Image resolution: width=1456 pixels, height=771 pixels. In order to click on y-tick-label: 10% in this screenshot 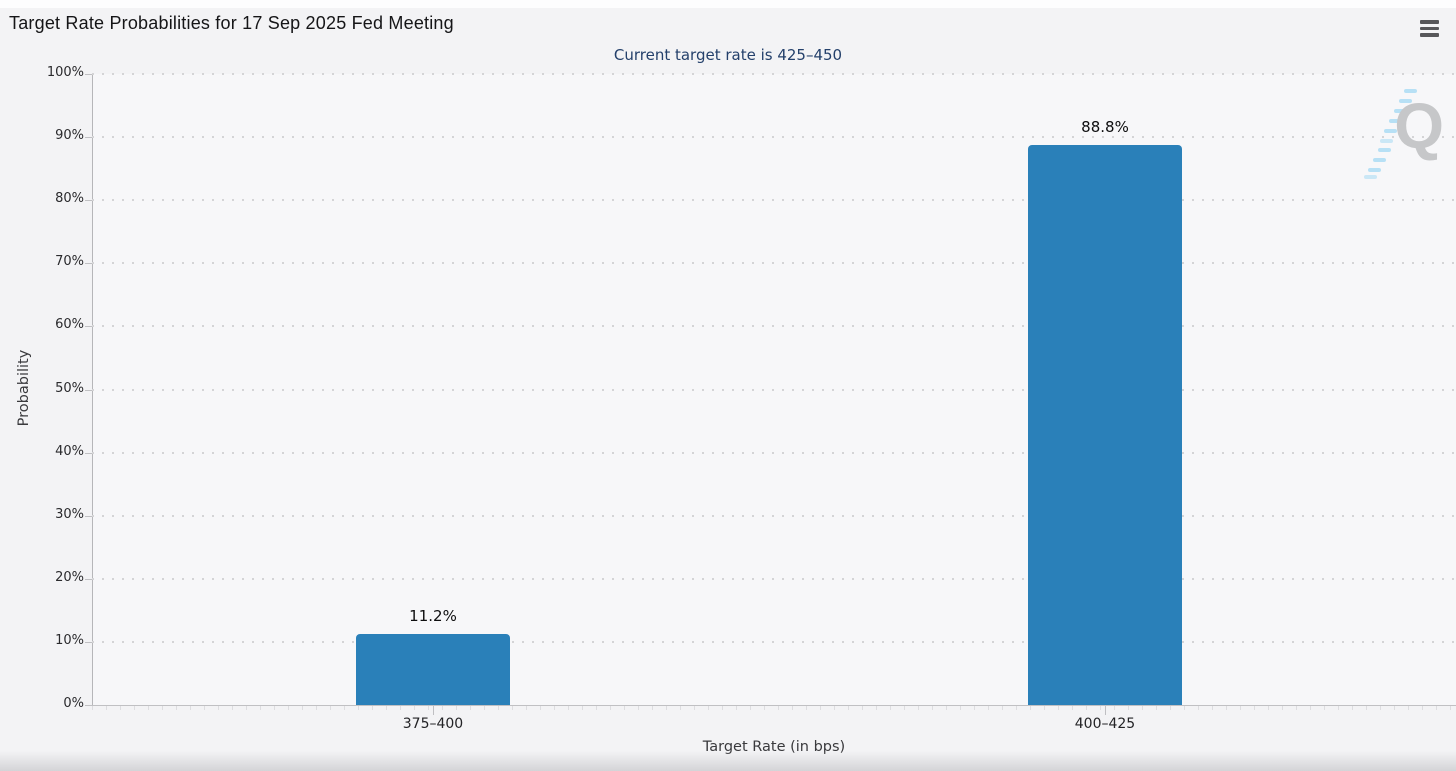, I will do `click(69, 640)`.